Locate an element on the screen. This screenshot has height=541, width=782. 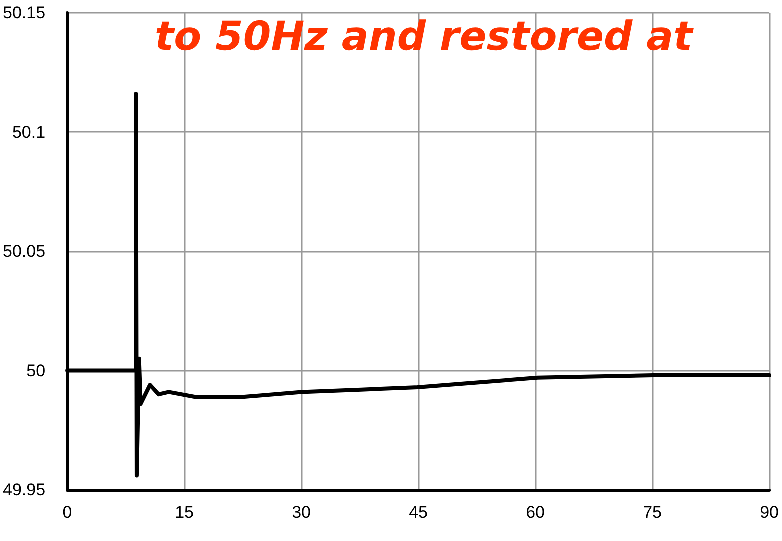
x-tick-label: 45 is located at coordinates (418, 512).